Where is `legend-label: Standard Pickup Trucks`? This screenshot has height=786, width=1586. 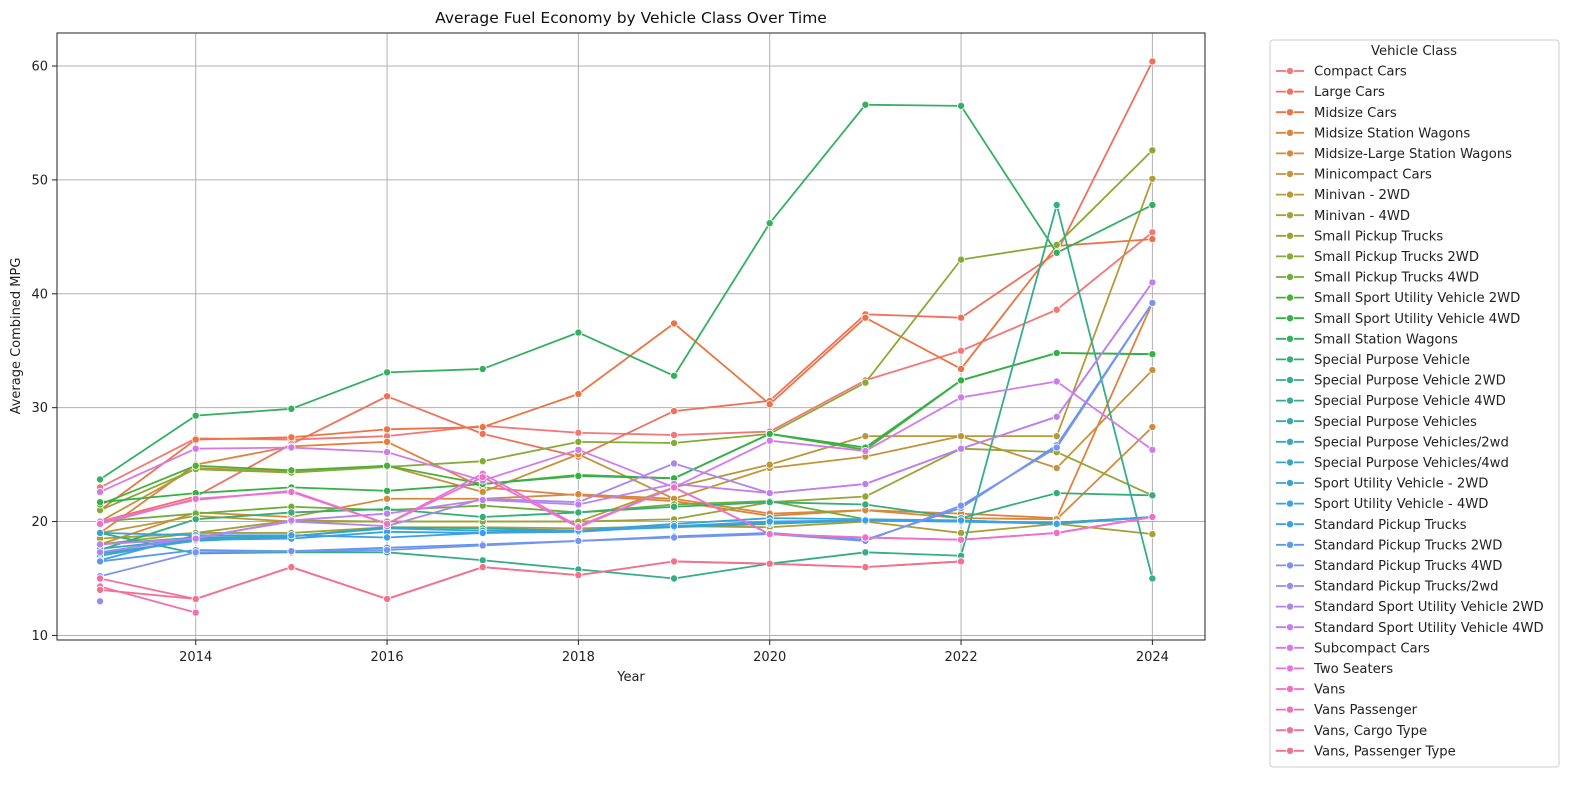
legend-label: Standard Pickup Trucks is located at coordinates (1390, 525).